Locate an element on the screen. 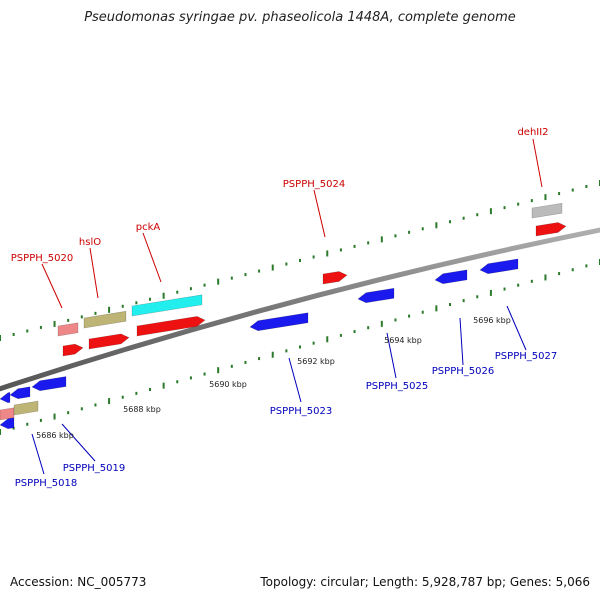 This screenshot has height=600, width=600. scale-label: 5686 kbp is located at coordinates (55, 435).